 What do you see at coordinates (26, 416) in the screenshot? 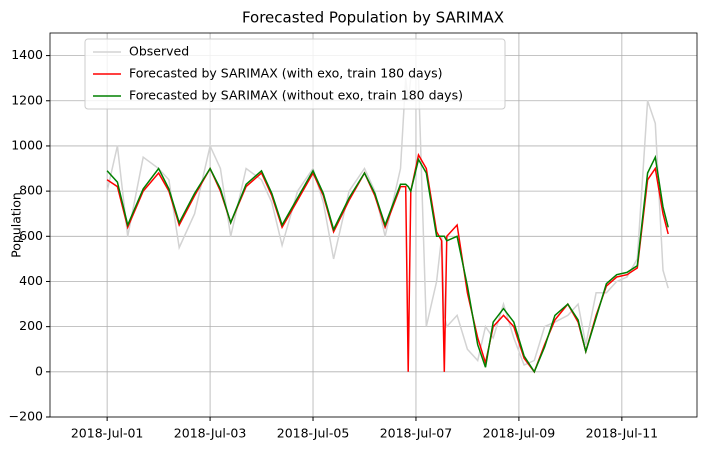
I see `y-tick-label: −200` at bounding box center [26, 416].